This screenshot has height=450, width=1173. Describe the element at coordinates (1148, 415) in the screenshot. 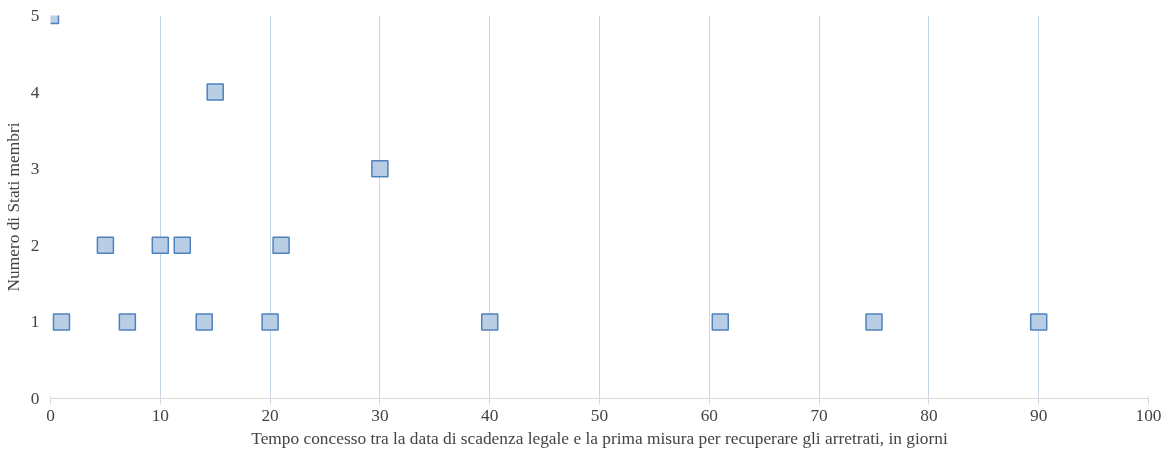

I see `x-tick-label: 100` at that location.